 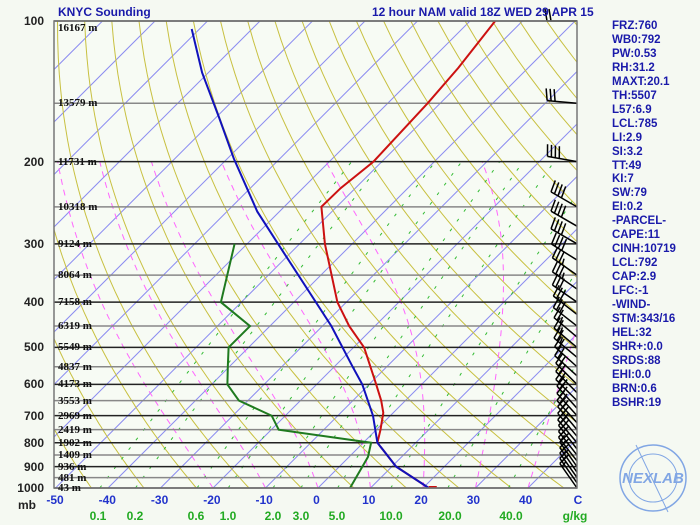 What do you see at coordinates (72, 466) in the screenshot?
I see `height-label: 936 m` at bounding box center [72, 466].